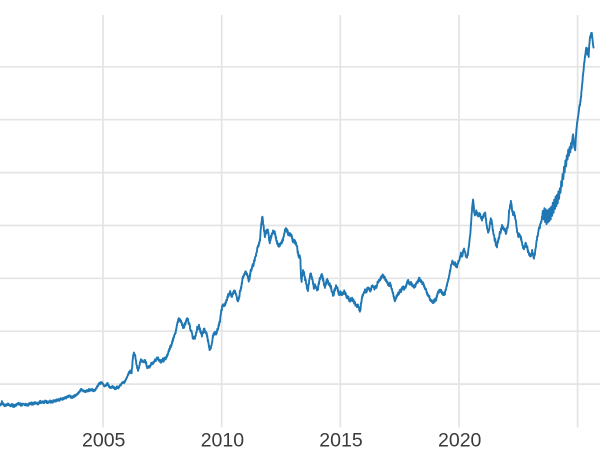 The width and height of the screenshot is (600, 450). Describe the element at coordinates (341, 440) in the screenshot. I see `svg-text: 2015` at that location.